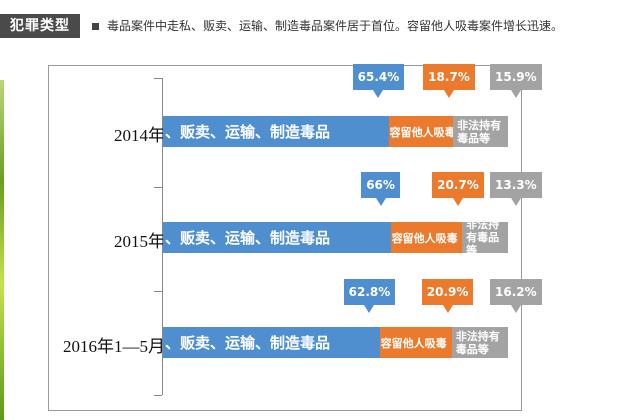 This screenshot has width=640, height=420. What do you see at coordinates (458, 189) in the screenshot?
I see `value-callout: 20.7%` at bounding box center [458, 189].